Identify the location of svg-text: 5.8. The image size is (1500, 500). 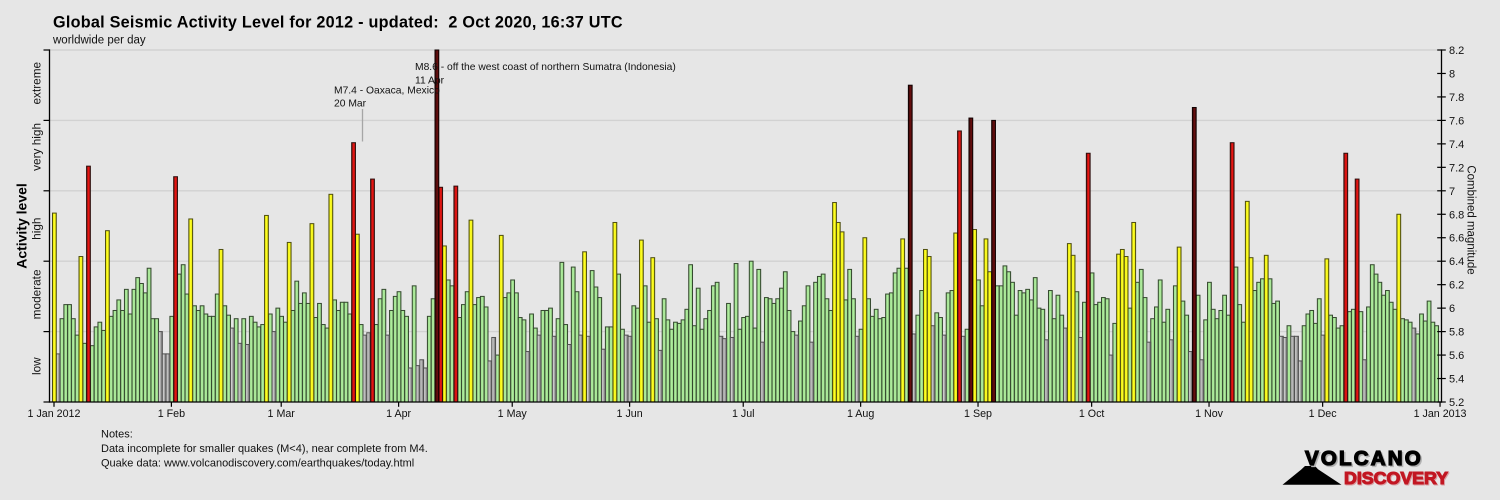
(1456, 333).